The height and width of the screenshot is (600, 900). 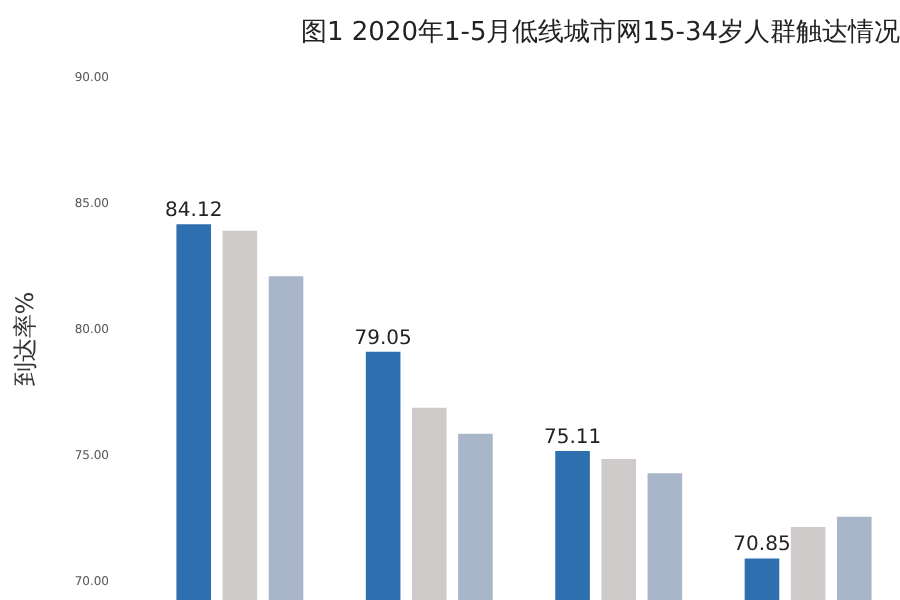 I want to click on data-label: 84.12, so click(x=194, y=211).